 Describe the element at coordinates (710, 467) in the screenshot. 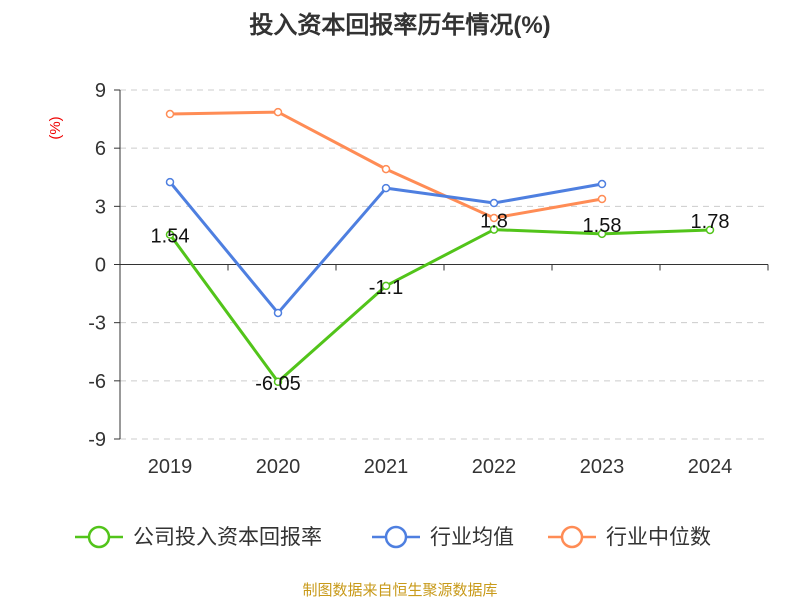

I see `x-tick-label: 2024` at that location.